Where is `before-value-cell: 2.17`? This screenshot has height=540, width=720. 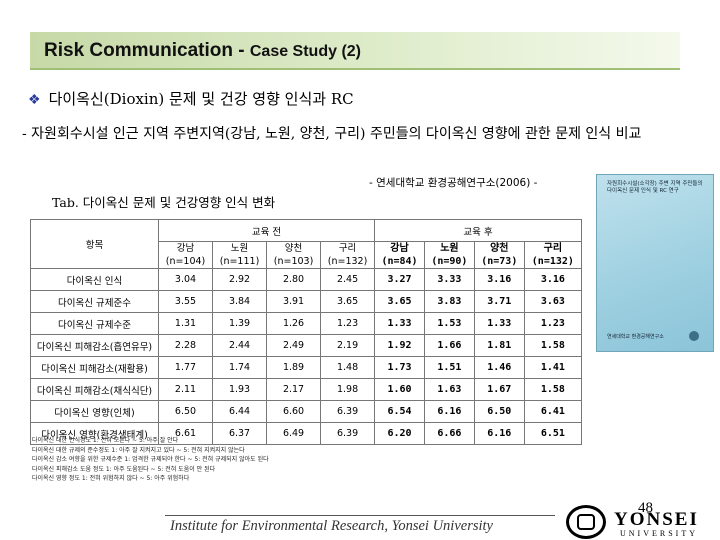
before-value-cell: 2.17 is located at coordinates (294, 389).